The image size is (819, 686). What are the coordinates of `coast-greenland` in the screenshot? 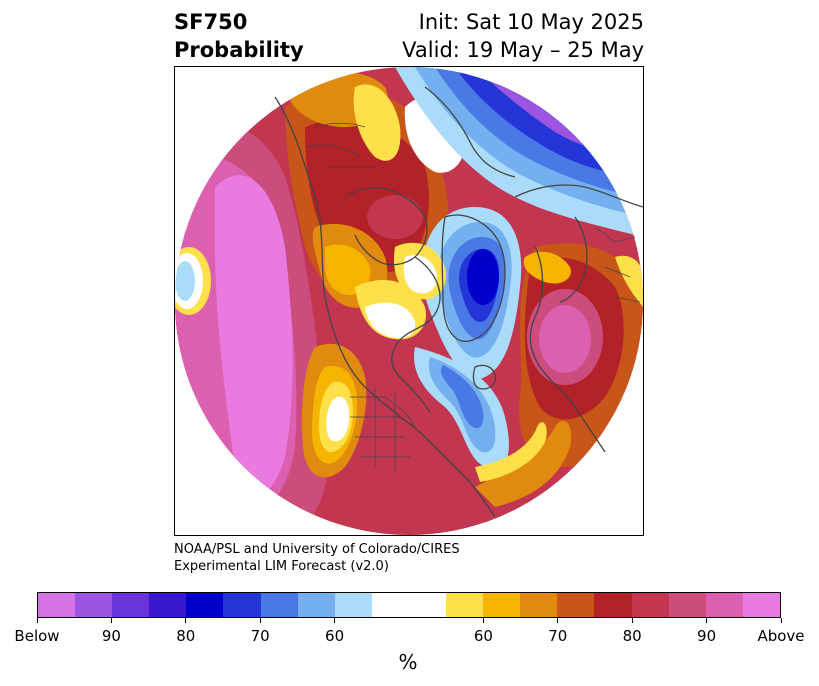 It's located at (473, 278).